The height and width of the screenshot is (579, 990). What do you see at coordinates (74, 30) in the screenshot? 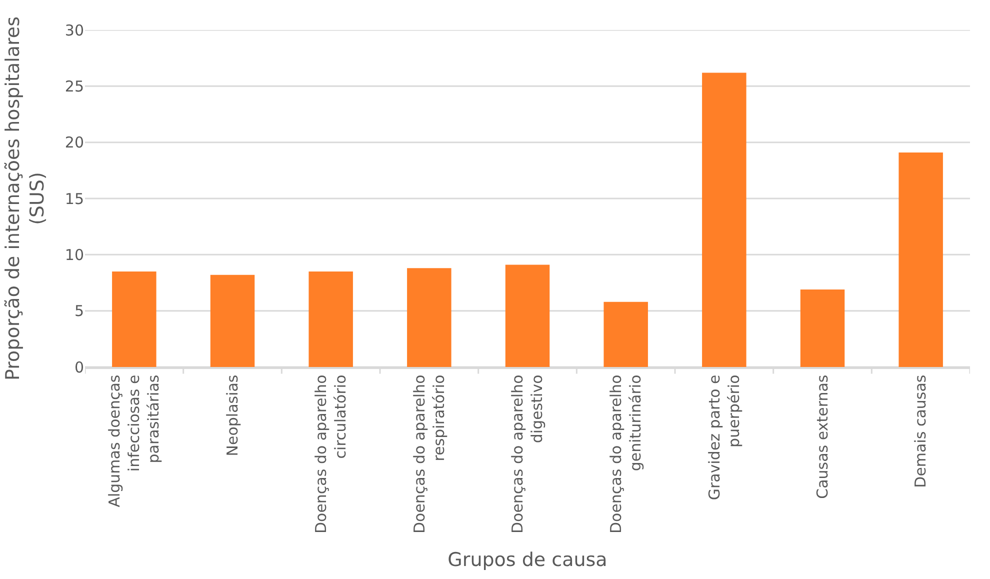
I see `y-tick-label: 30` at bounding box center [74, 30].